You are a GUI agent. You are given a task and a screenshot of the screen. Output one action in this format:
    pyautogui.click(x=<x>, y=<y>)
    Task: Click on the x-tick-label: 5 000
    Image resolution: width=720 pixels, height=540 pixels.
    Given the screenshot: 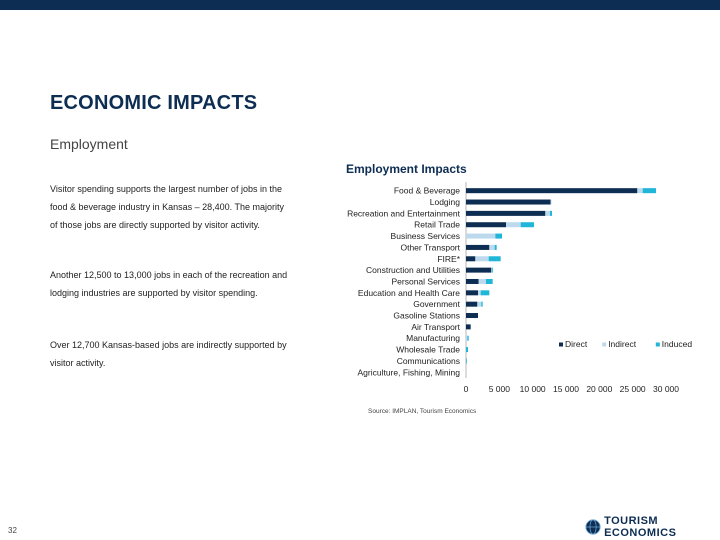 What is the action you would take?
    pyautogui.click(x=500, y=389)
    